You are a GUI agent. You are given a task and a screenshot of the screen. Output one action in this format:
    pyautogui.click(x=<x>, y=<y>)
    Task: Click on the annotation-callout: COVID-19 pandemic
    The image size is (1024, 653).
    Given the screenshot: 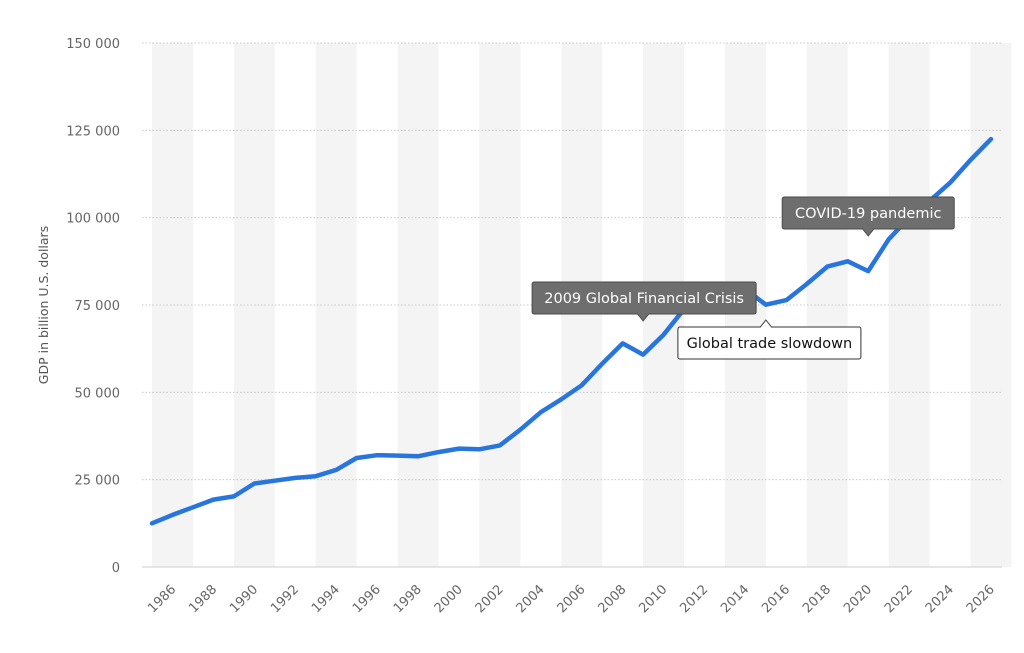 What is the action you would take?
    pyautogui.click(x=868, y=216)
    